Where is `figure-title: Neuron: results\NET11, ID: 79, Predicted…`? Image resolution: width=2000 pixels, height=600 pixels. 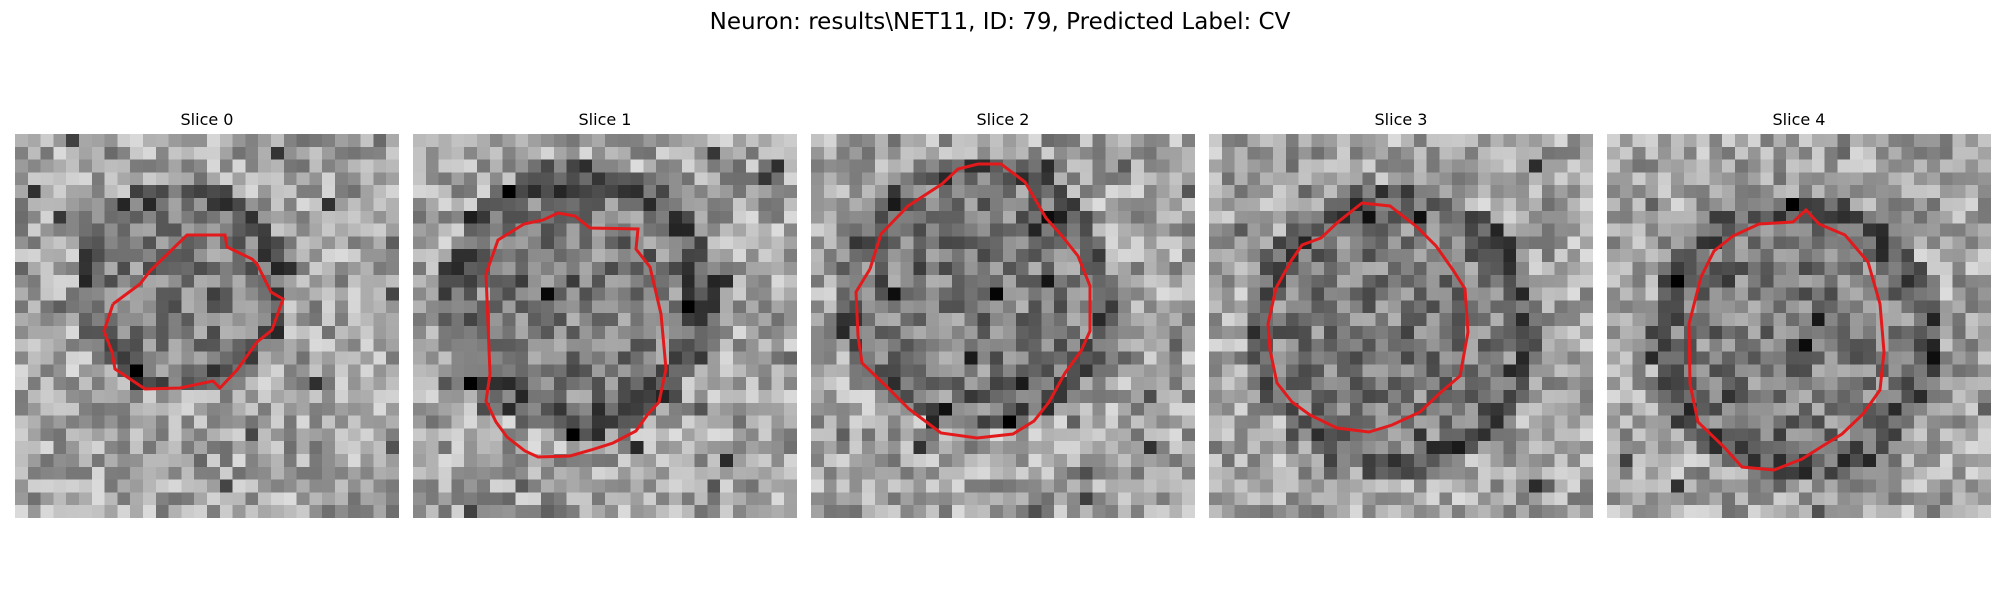
figure-title: Neuron: results\NET11, ID: 79, Predicted… is located at coordinates (1000, 22).